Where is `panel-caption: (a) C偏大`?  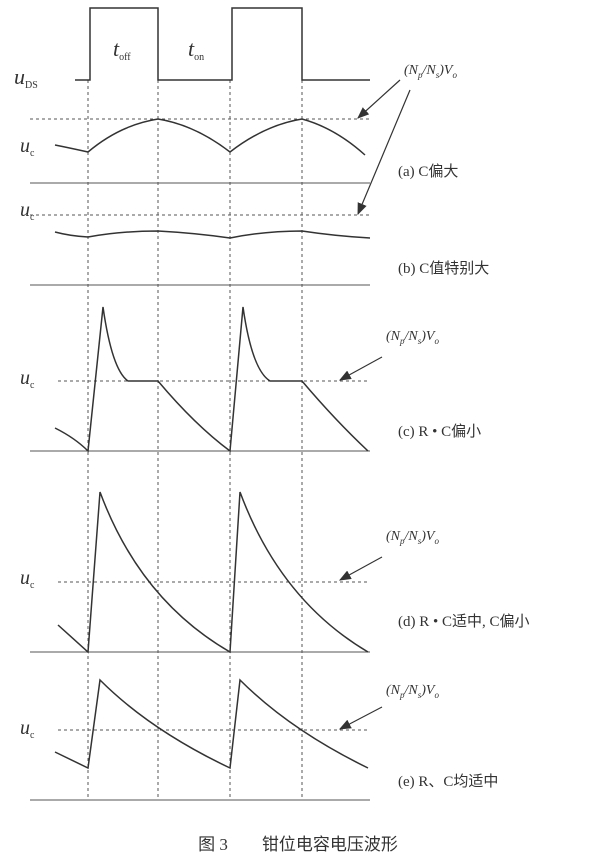
panel-caption: (a) C偏大 is located at coordinates (428, 171).